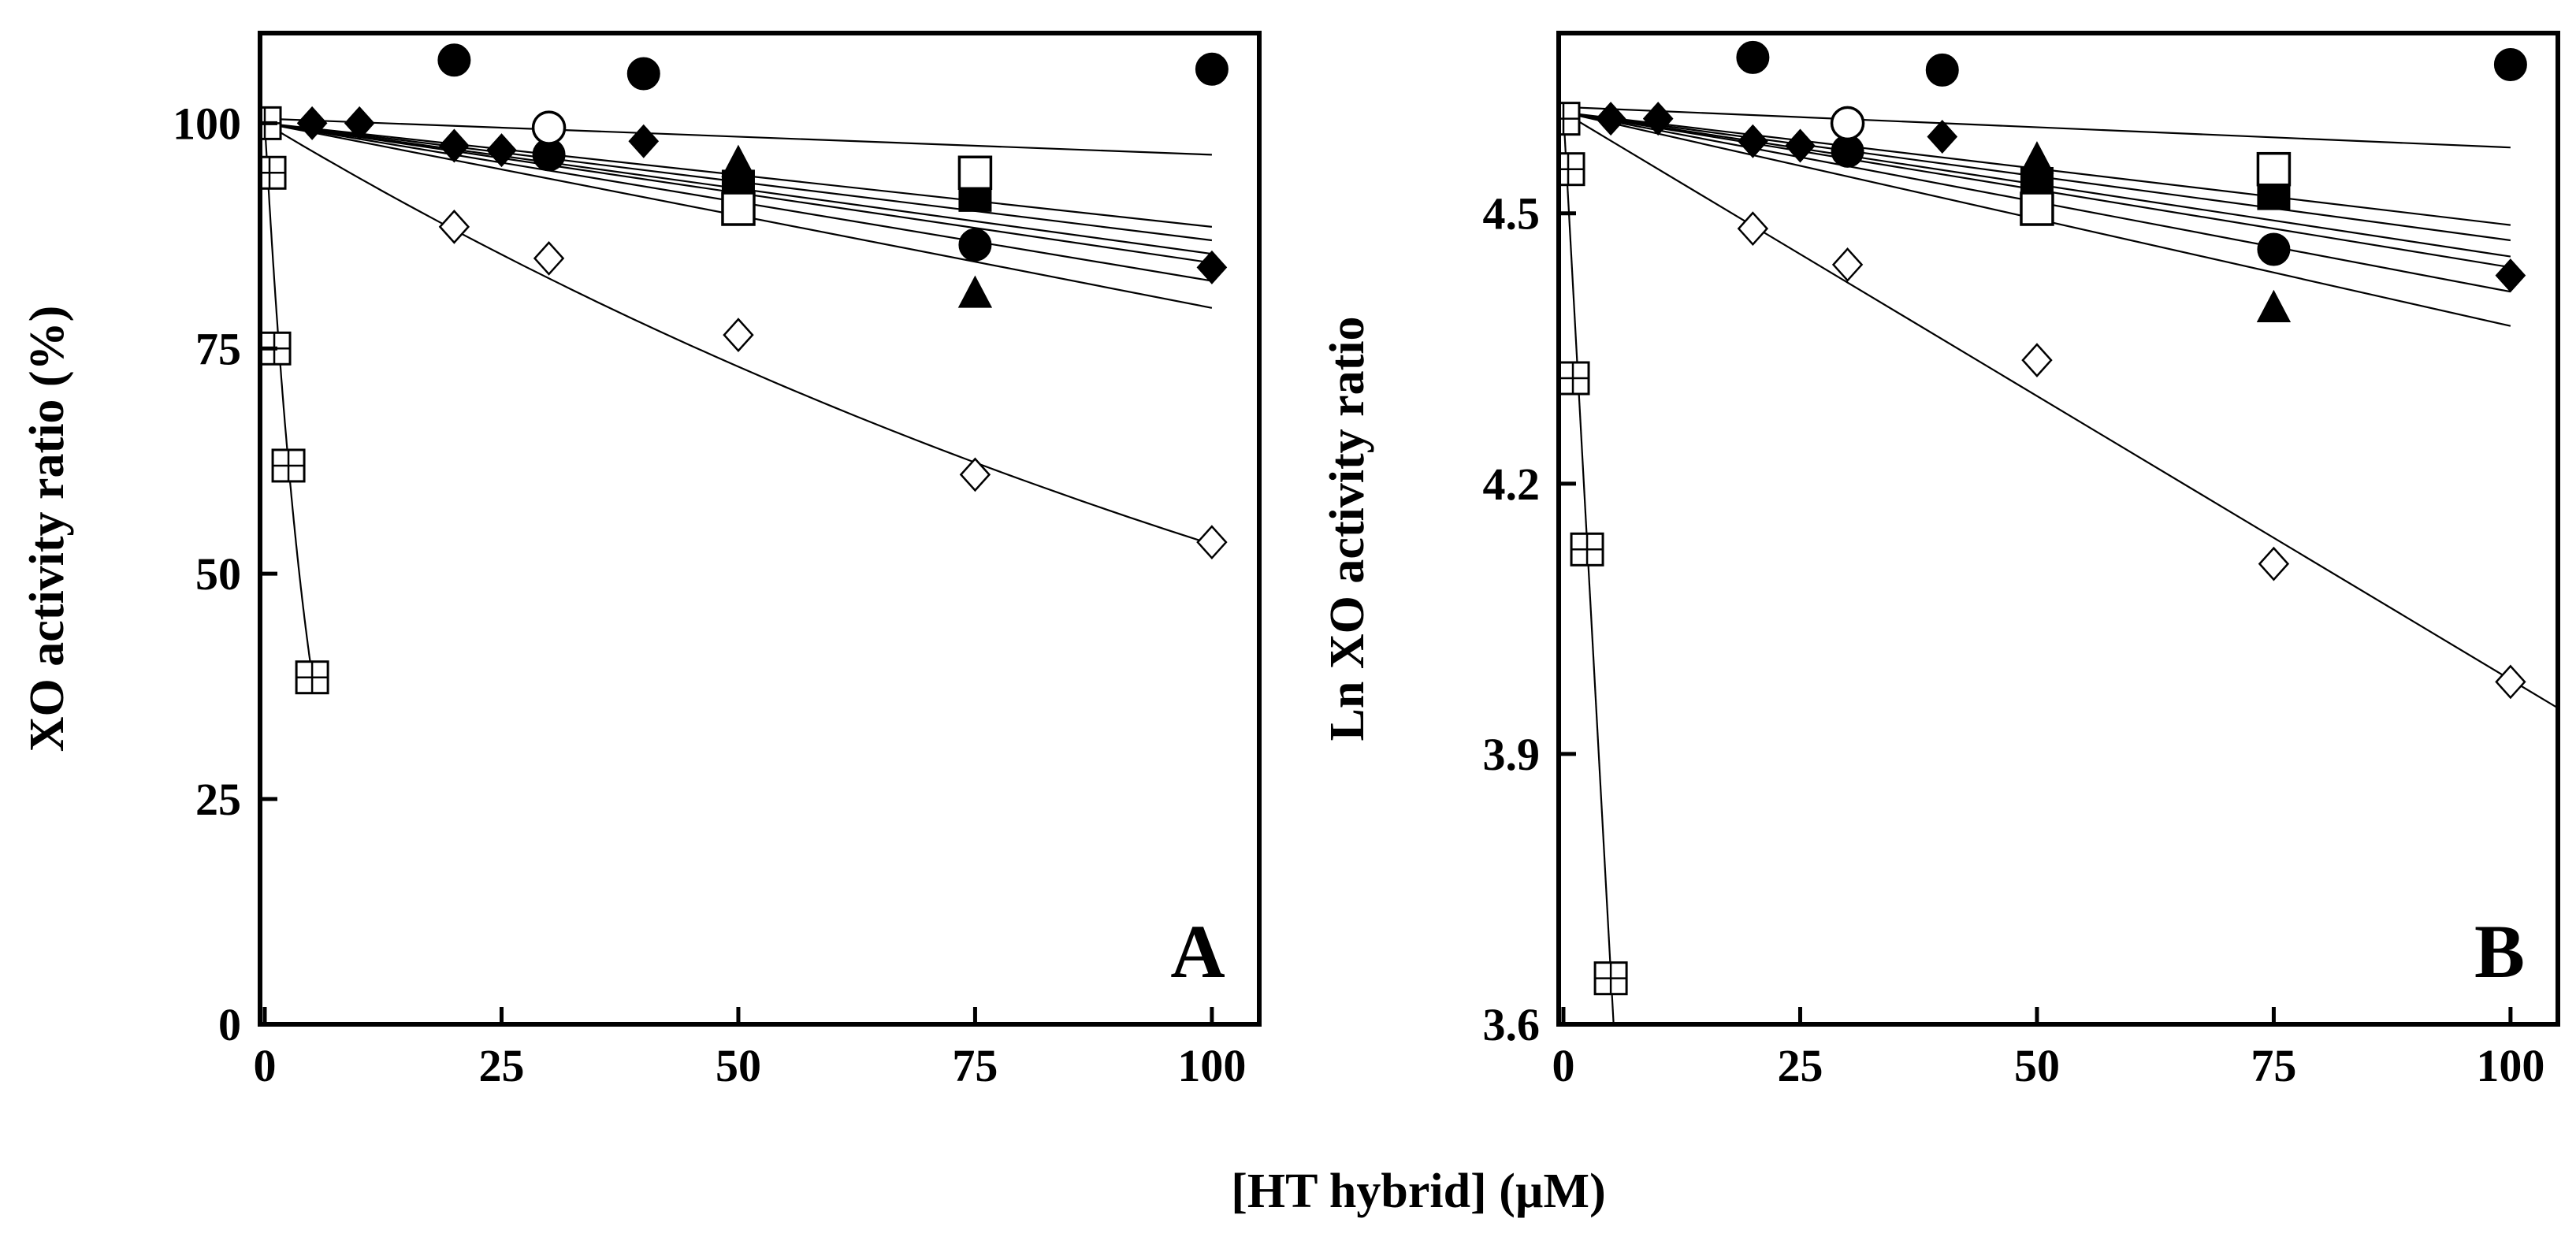 The image size is (2576, 1252). What do you see at coordinates (1347, 529) in the screenshot?
I see `panel-b-y-axis-title: Ln XO activity ratio` at bounding box center [1347, 529].